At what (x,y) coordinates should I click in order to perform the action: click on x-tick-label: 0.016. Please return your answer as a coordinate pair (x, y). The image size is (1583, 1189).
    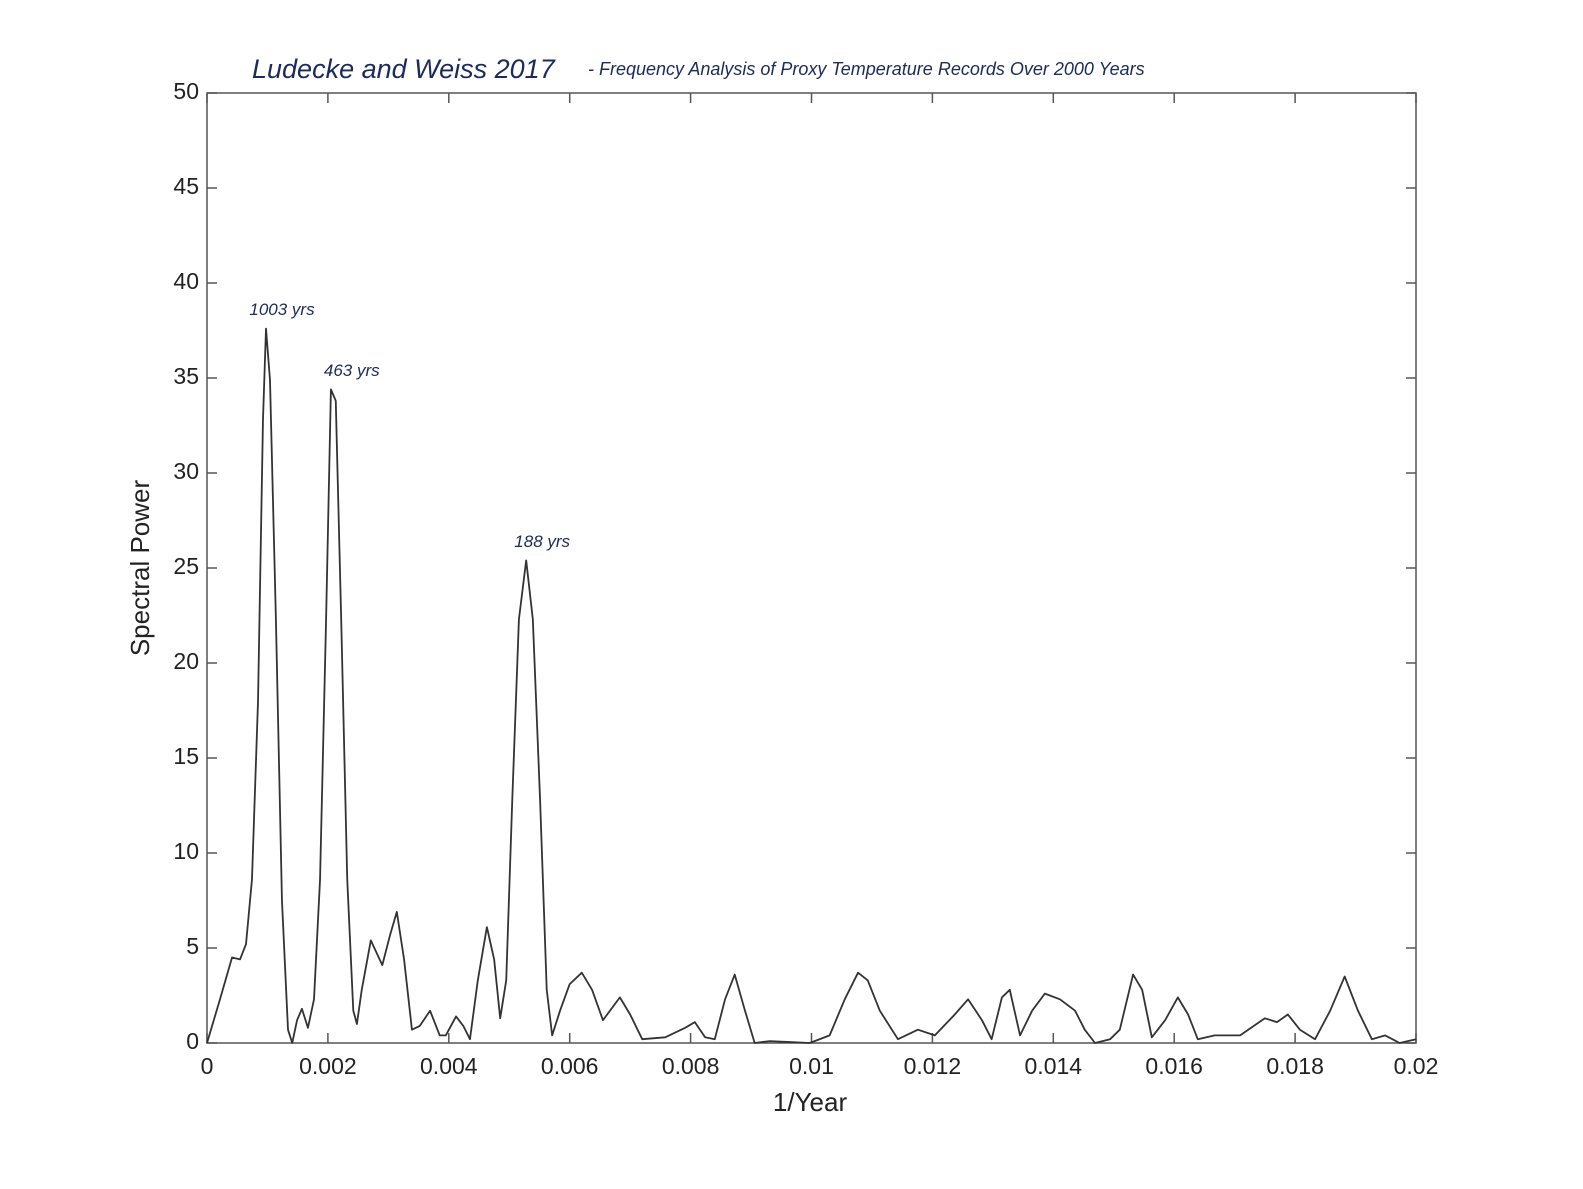
    Looking at the image, I should click on (1174, 1066).